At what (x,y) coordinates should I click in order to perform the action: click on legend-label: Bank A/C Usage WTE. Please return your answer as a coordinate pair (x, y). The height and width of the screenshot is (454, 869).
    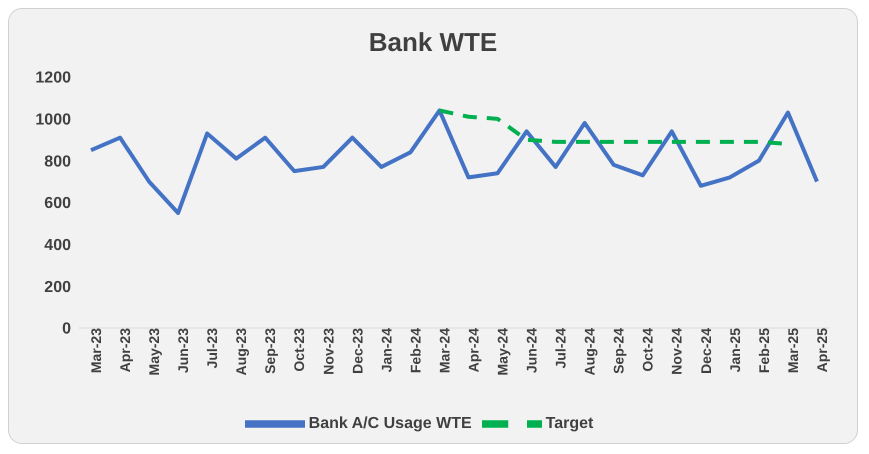
    Looking at the image, I should click on (390, 423).